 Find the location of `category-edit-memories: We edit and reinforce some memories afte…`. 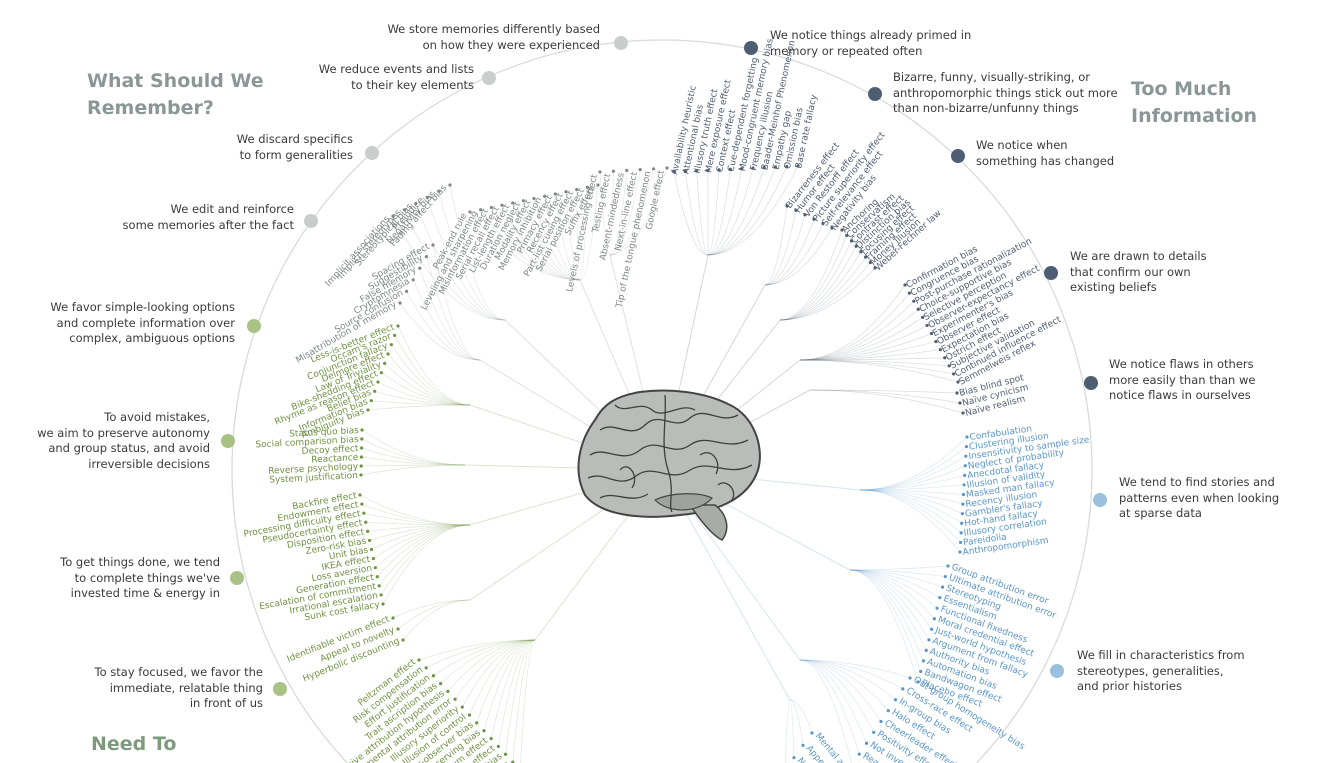

category-edit-memories: We edit and reinforce some memories afte… is located at coordinates (208, 217).